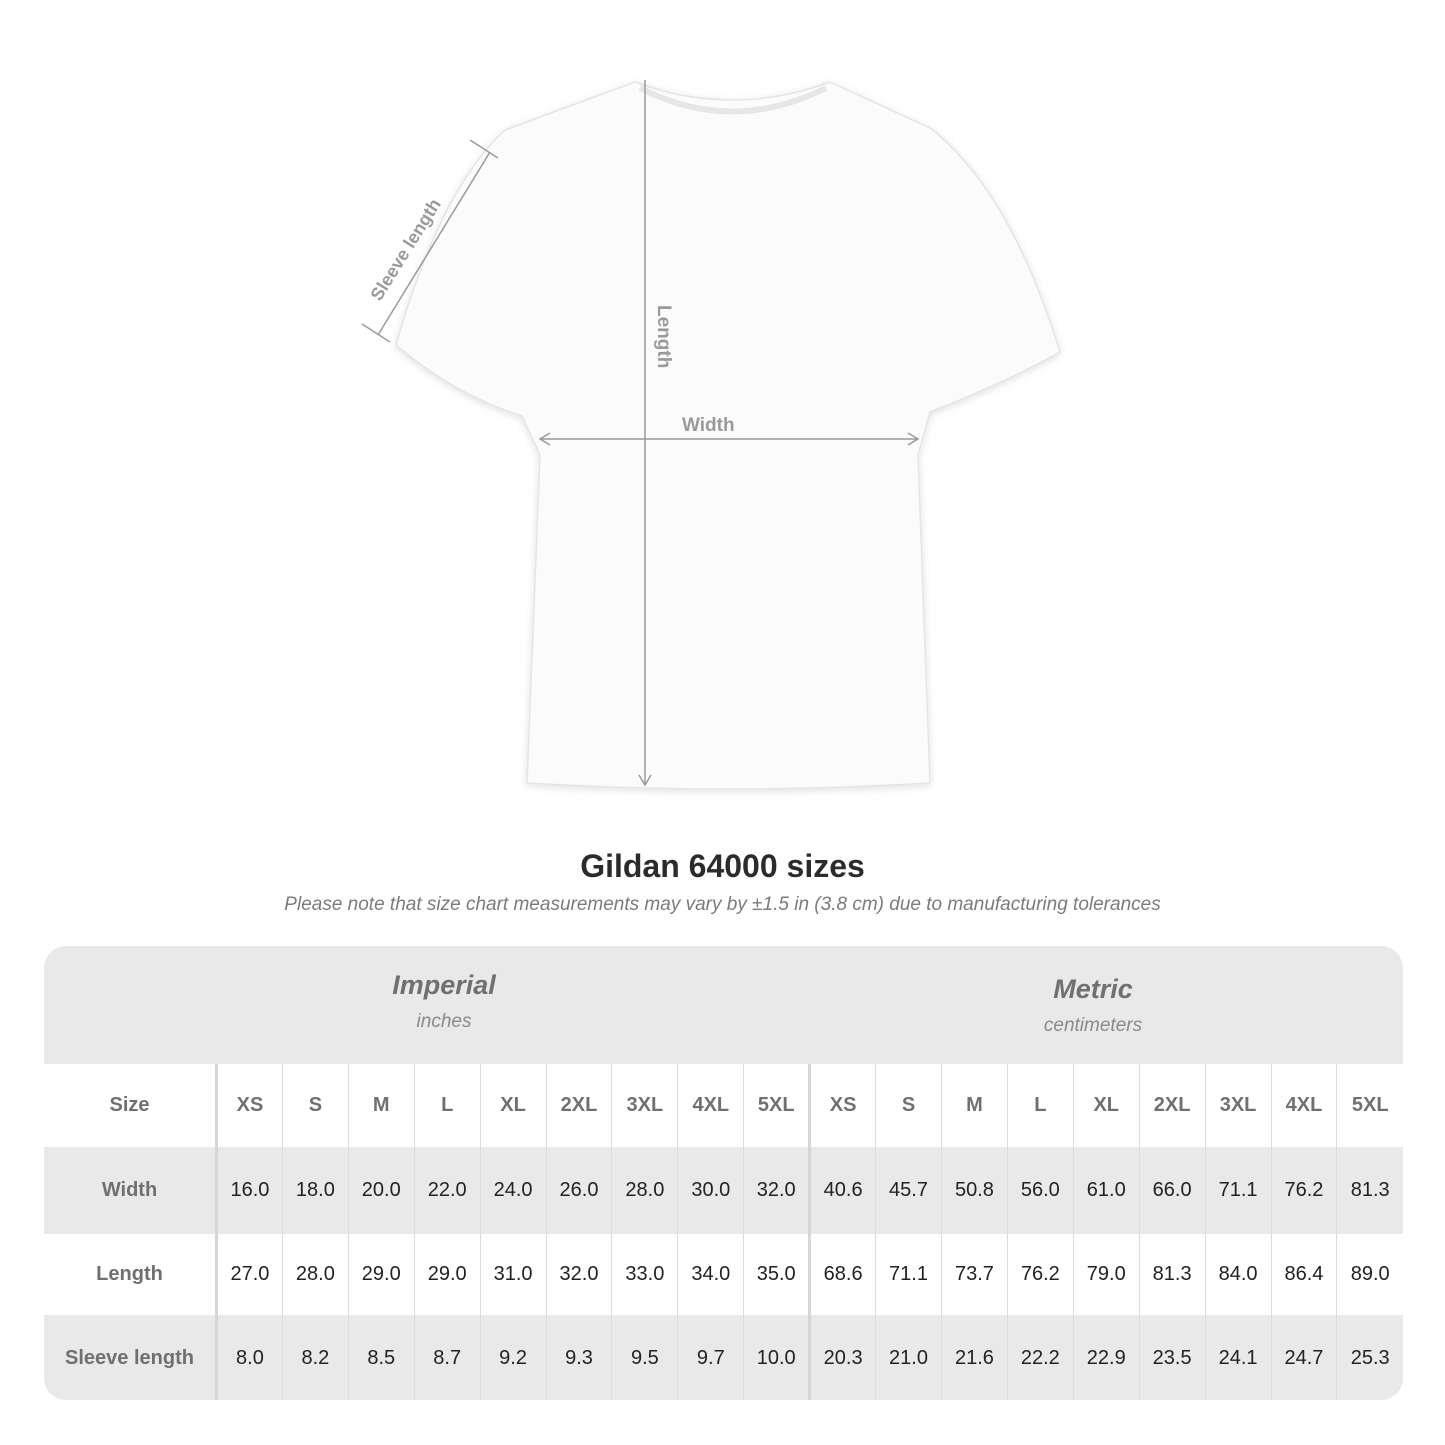 This screenshot has height=1445, width=1445. Describe the element at coordinates (131, 1357) in the screenshot. I see `row-label: Sleeve length` at that location.